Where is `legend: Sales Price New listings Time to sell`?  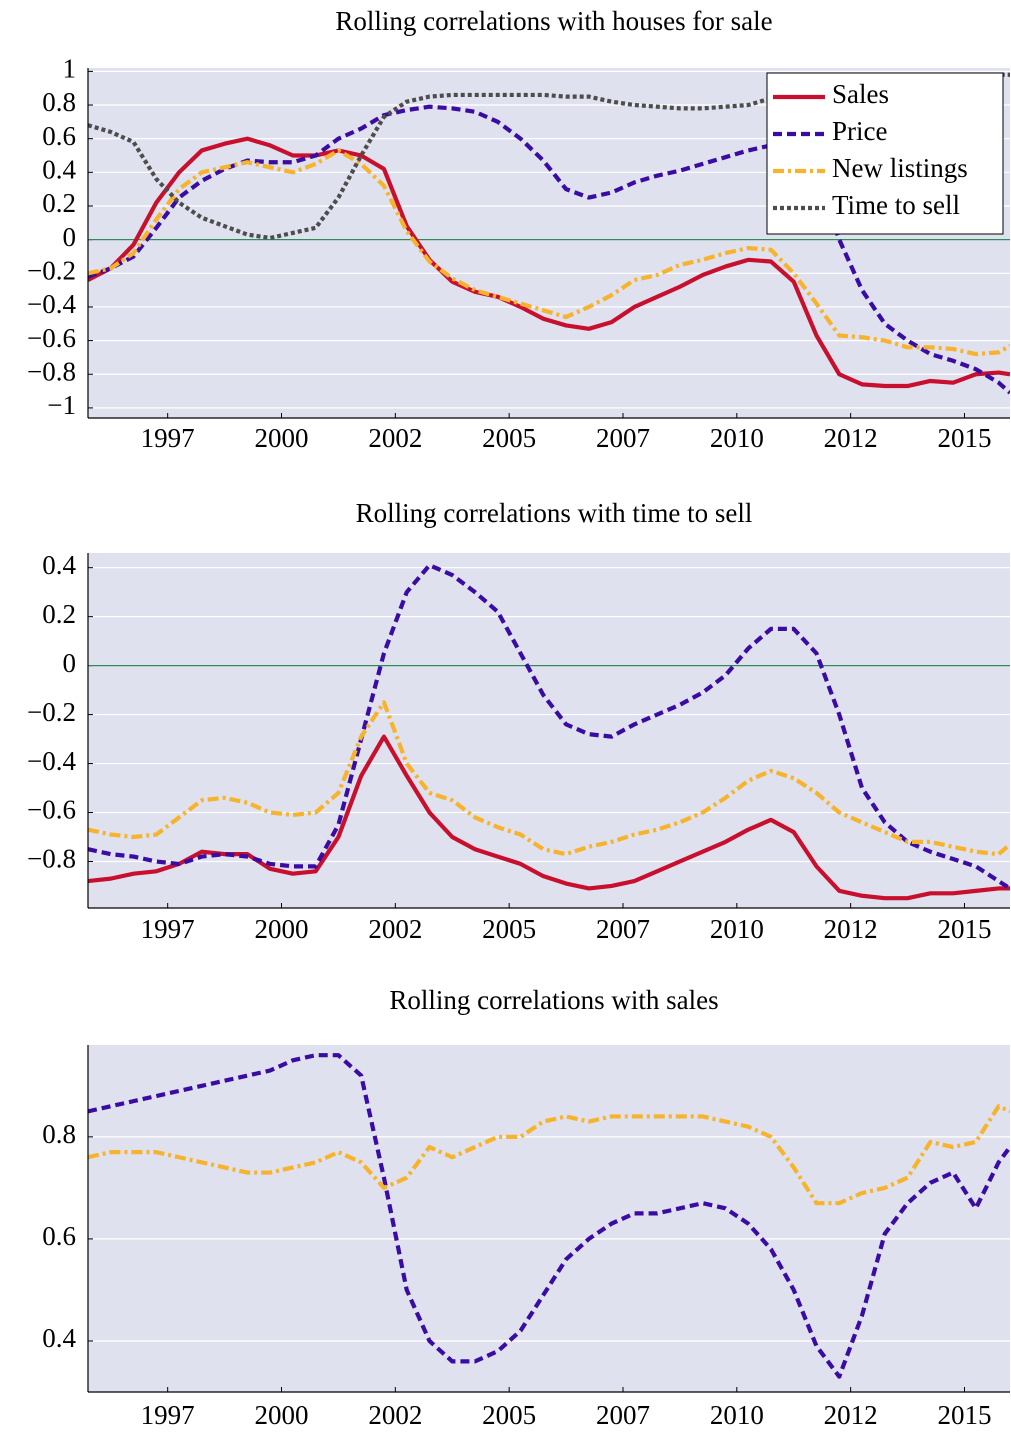
legend: Sales Price New listings Time to sell is located at coordinates (885, 153).